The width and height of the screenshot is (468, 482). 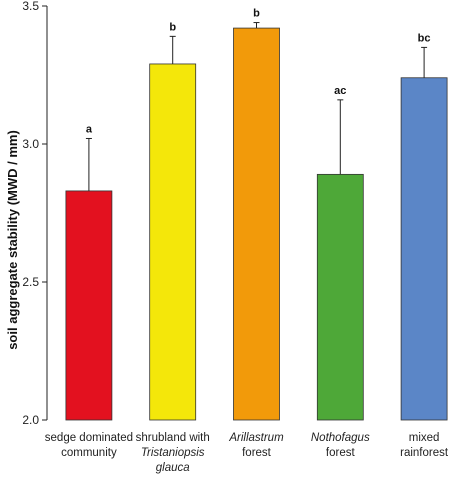 What do you see at coordinates (89, 453) in the screenshot?
I see `category-label-1-2: community` at bounding box center [89, 453].